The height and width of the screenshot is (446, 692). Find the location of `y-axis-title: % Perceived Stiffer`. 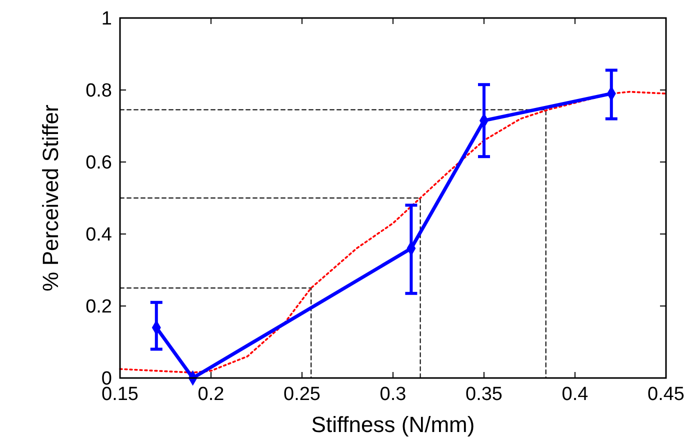

y-axis-title: % Perceived Stiffer is located at coordinates (50, 198).